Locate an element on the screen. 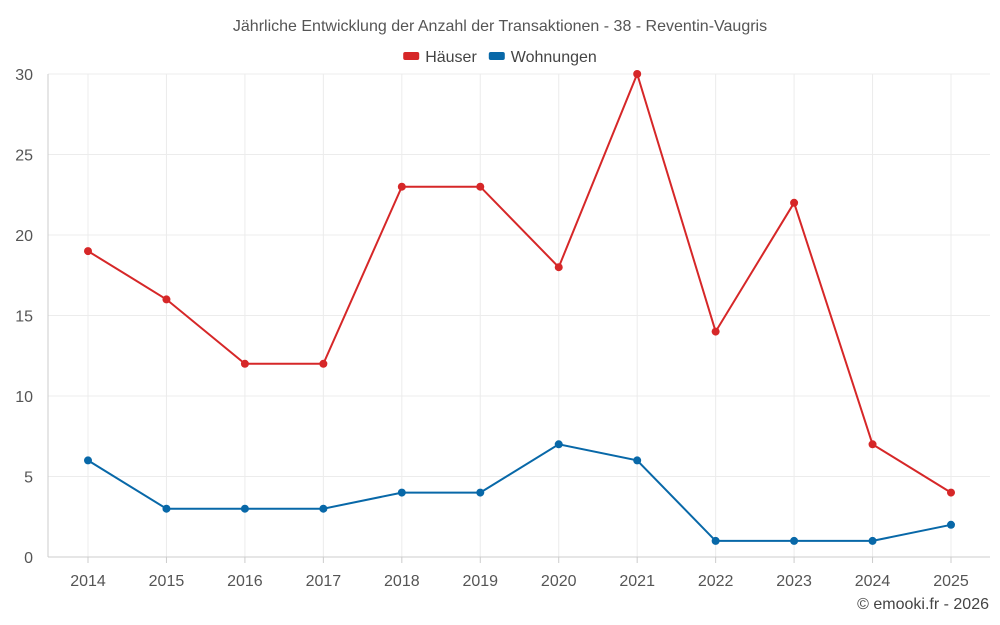  x-tick-label: 2017 is located at coordinates (324, 581).